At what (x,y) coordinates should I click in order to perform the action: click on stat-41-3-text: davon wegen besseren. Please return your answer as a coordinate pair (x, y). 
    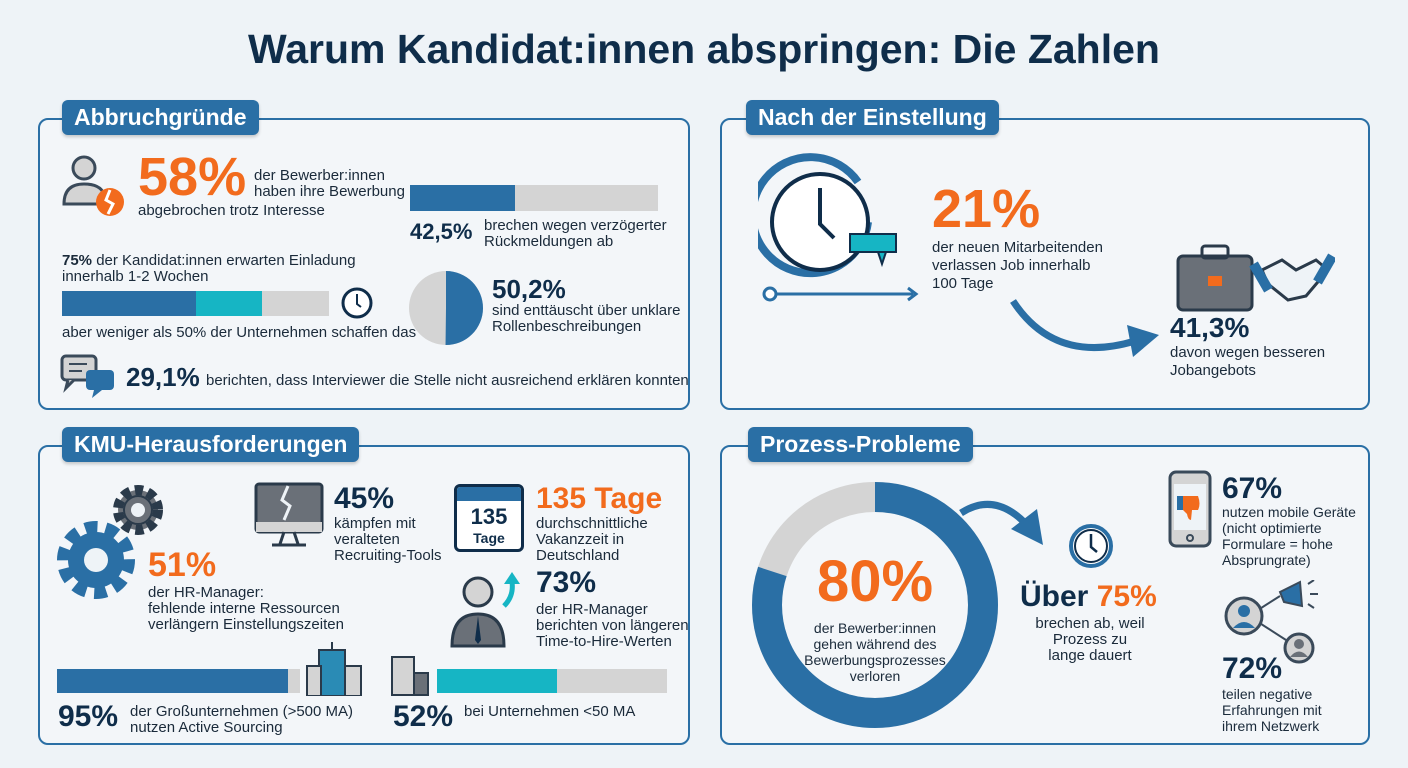
    Looking at the image, I should click on (1248, 352).